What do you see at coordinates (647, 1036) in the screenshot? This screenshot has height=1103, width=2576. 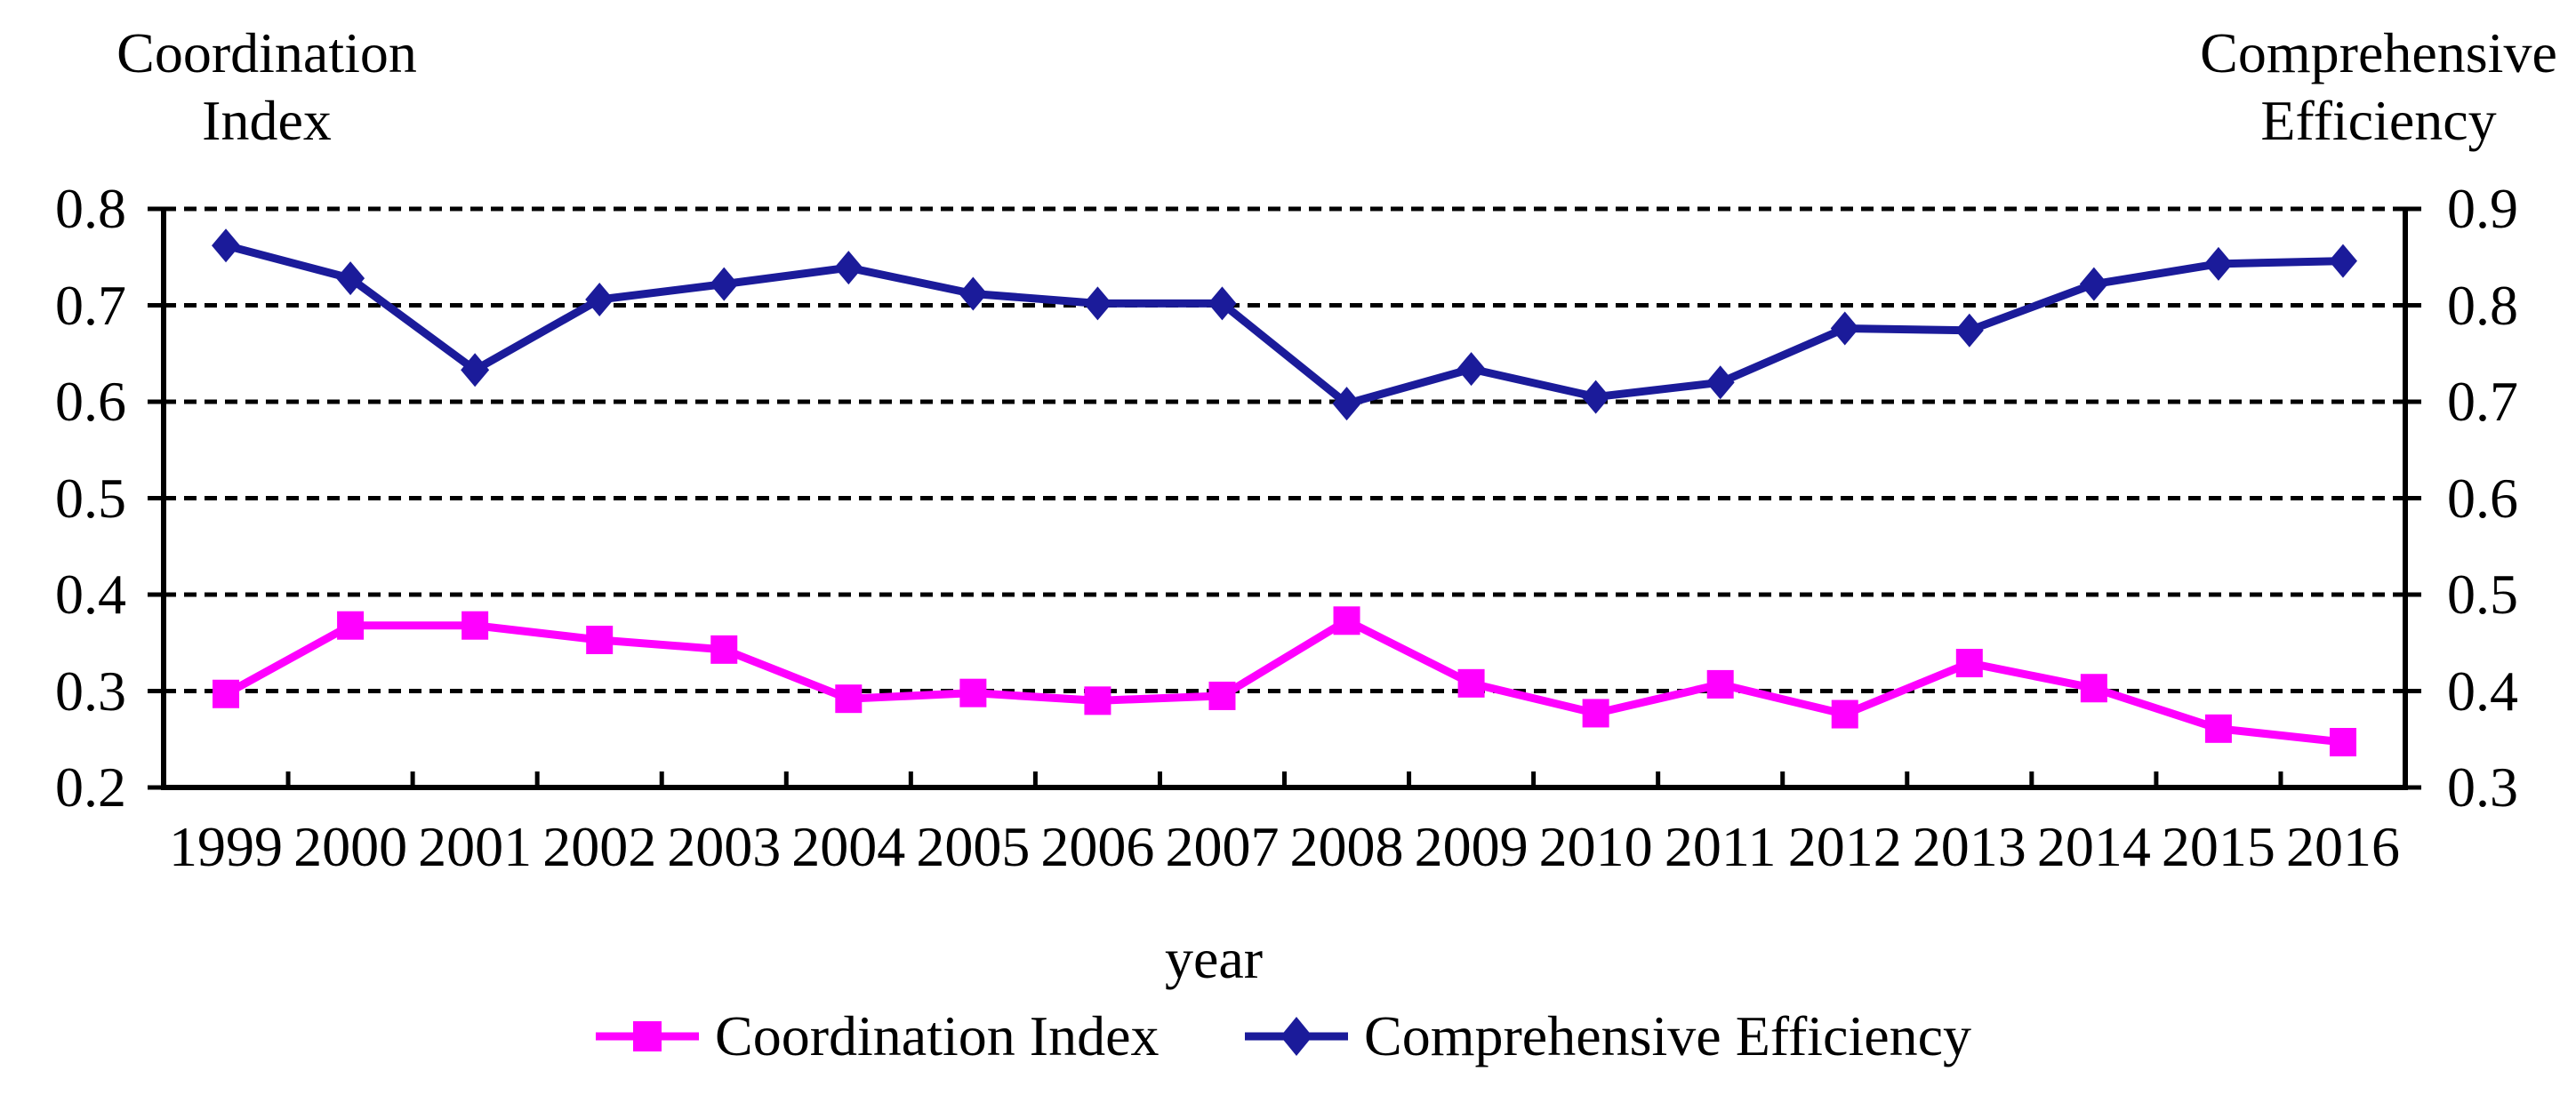 I see `coordination-index-legend-marker` at bounding box center [647, 1036].